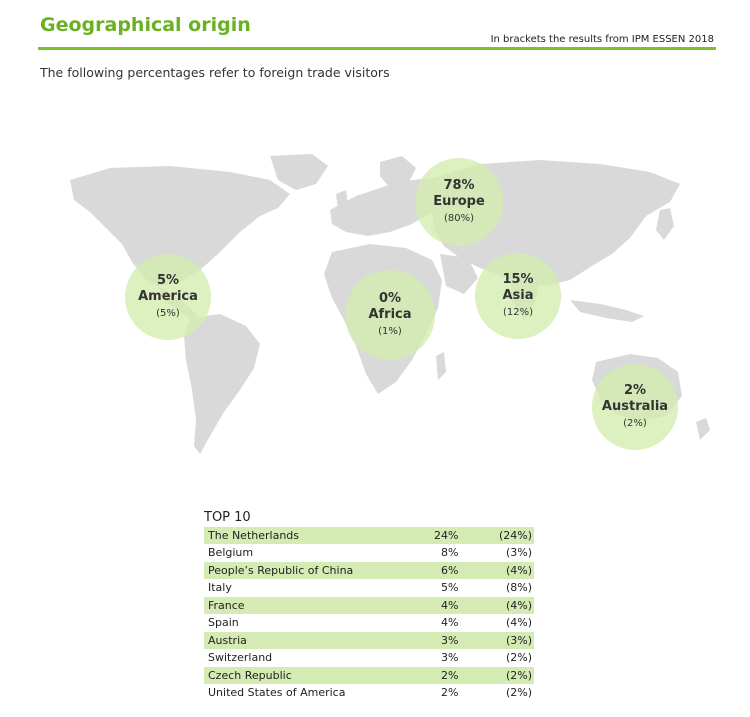 The width and height of the screenshot is (750, 717). What do you see at coordinates (459, 218) in the screenshot?
I see `region-europe-prev: (80%)` at bounding box center [459, 218].